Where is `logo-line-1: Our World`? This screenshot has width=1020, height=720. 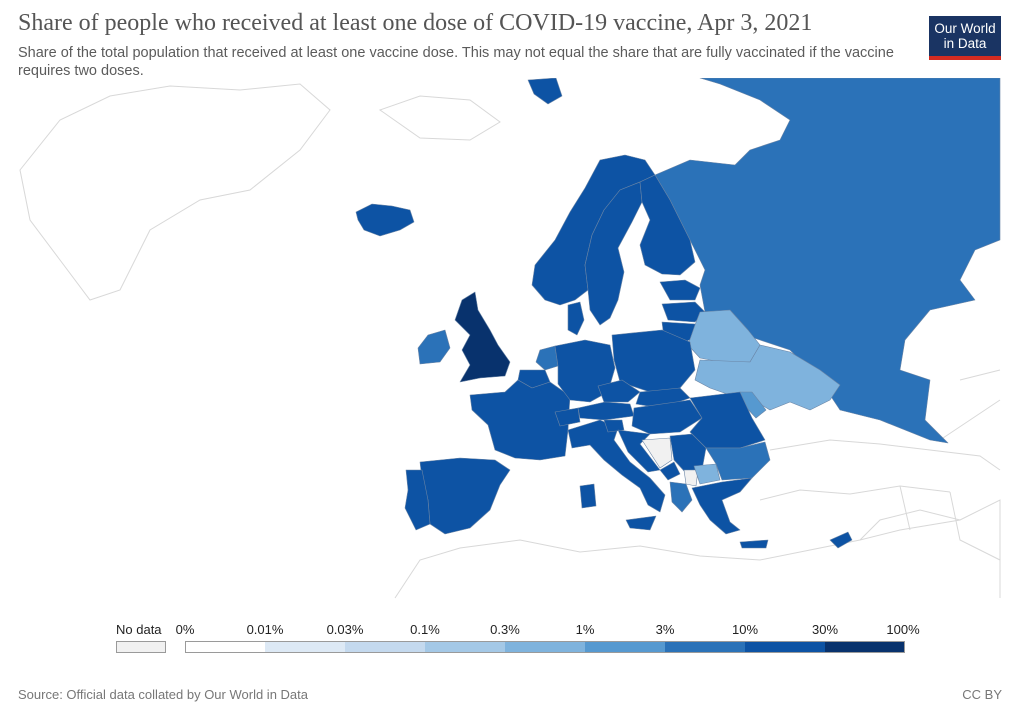 logo-line-1: Our World is located at coordinates (965, 28).